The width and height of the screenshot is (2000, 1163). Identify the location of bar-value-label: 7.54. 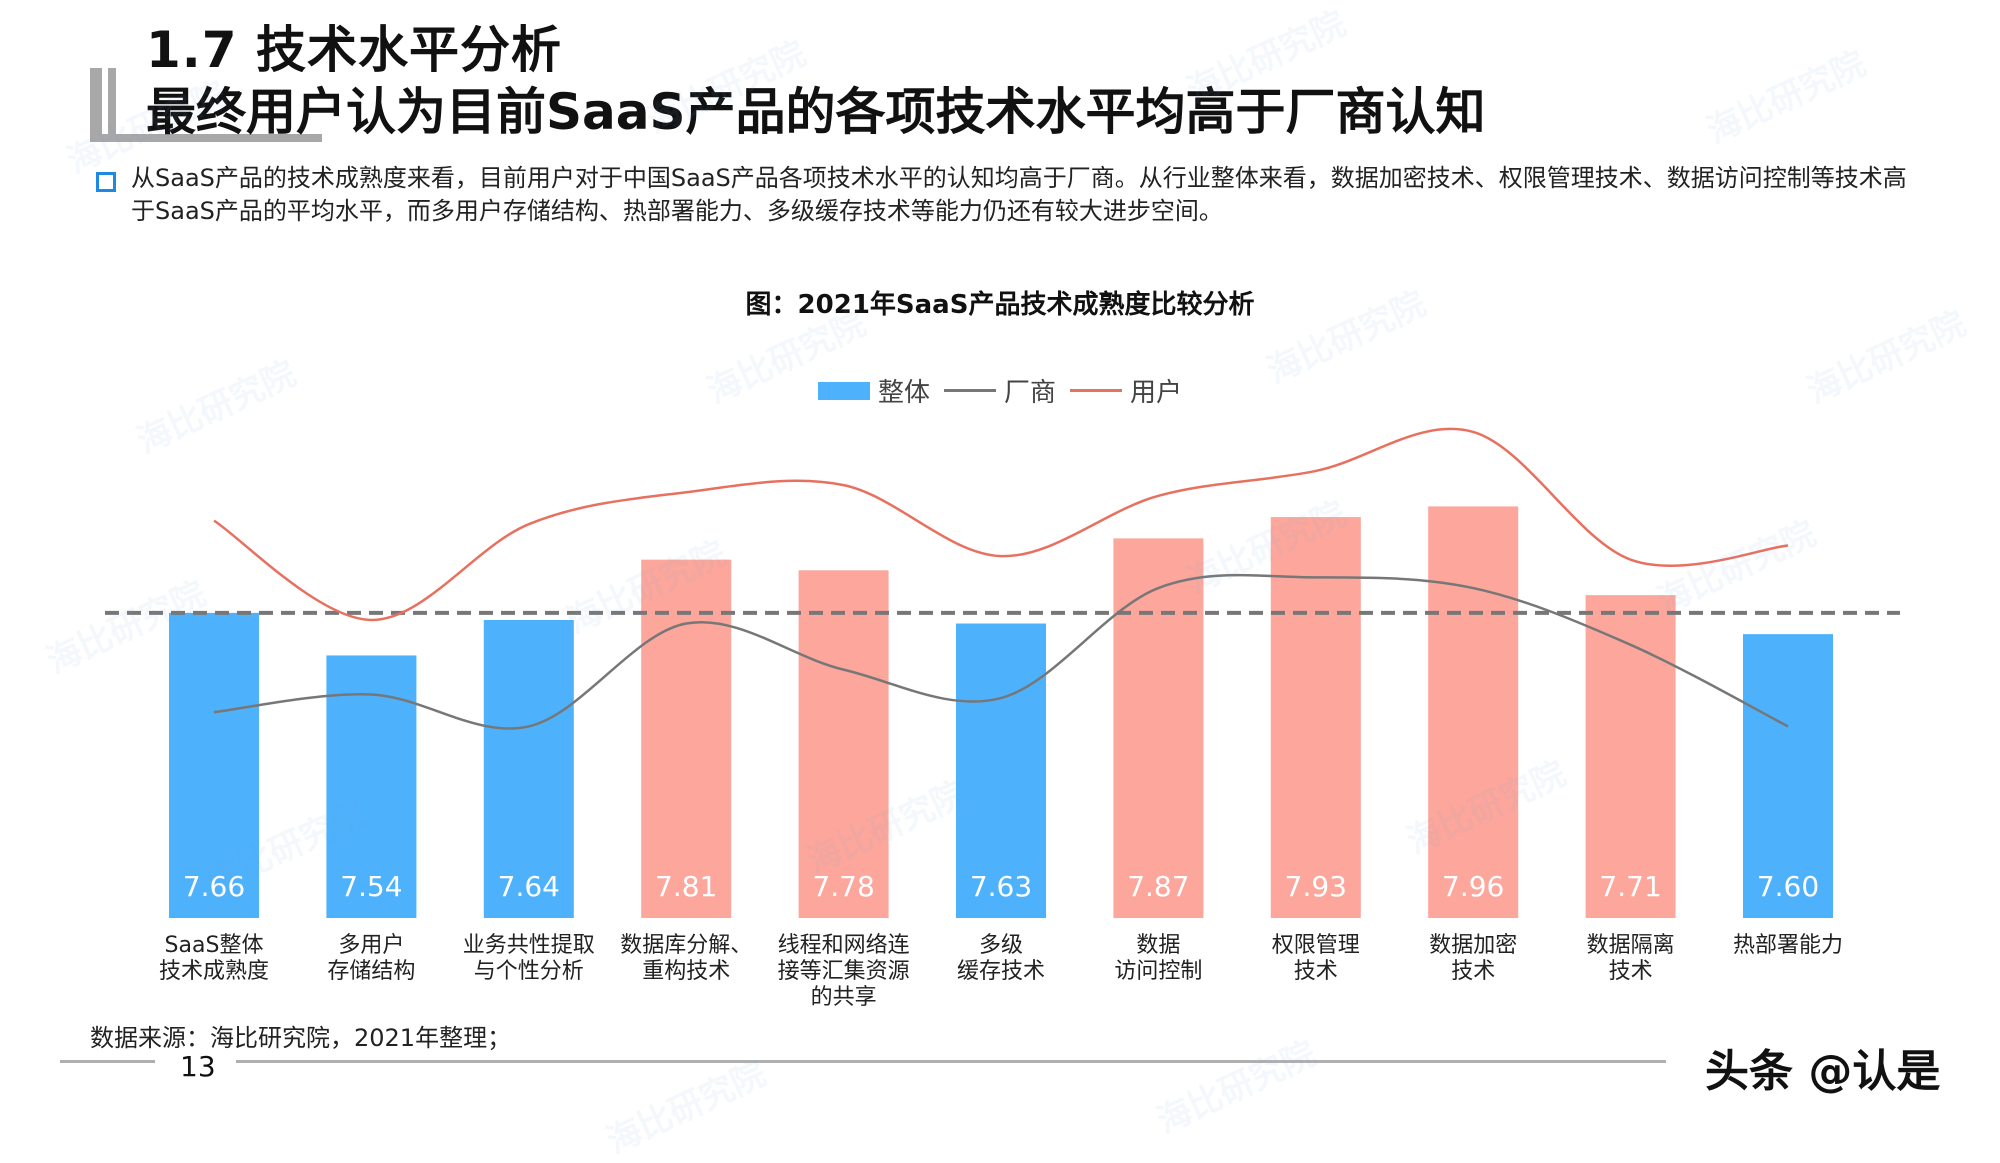
(371, 886).